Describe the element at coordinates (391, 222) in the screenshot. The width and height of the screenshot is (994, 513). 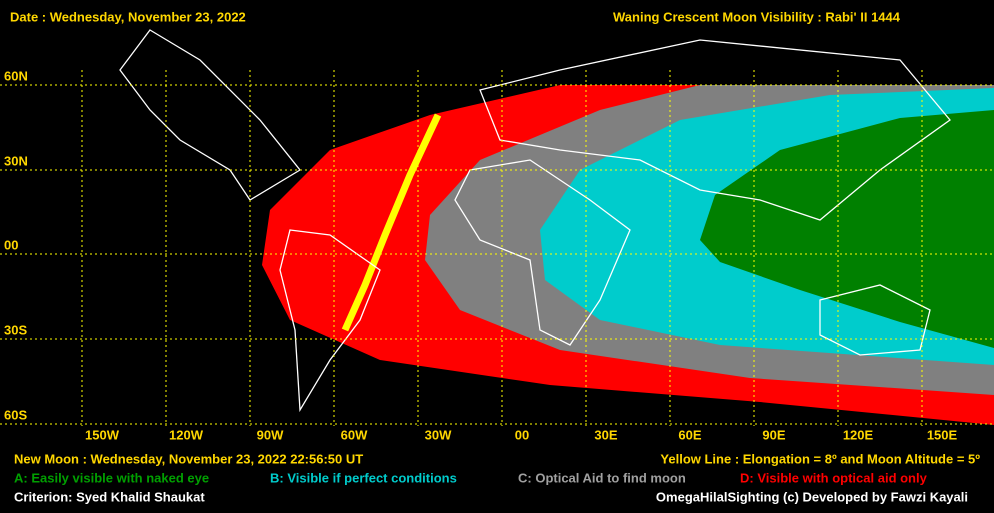
I see `yellow-line` at that location.